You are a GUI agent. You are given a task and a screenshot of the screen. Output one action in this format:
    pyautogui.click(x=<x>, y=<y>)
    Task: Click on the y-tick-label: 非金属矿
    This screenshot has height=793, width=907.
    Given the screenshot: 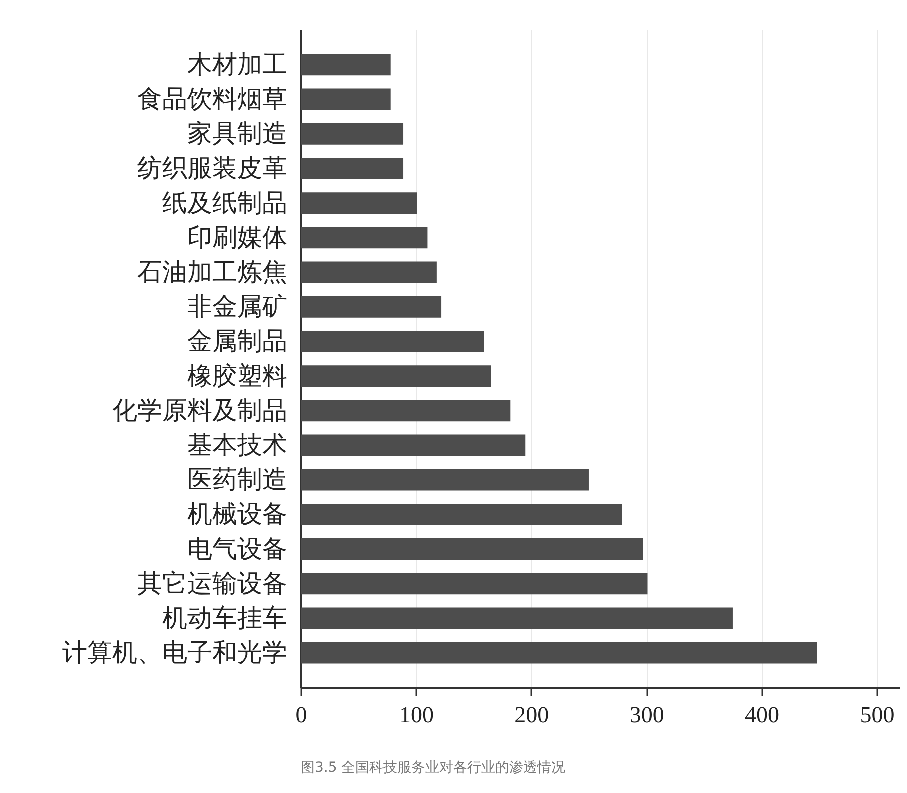 What is the action you would take?
    pyautogui.click(x=238, y=307)
    